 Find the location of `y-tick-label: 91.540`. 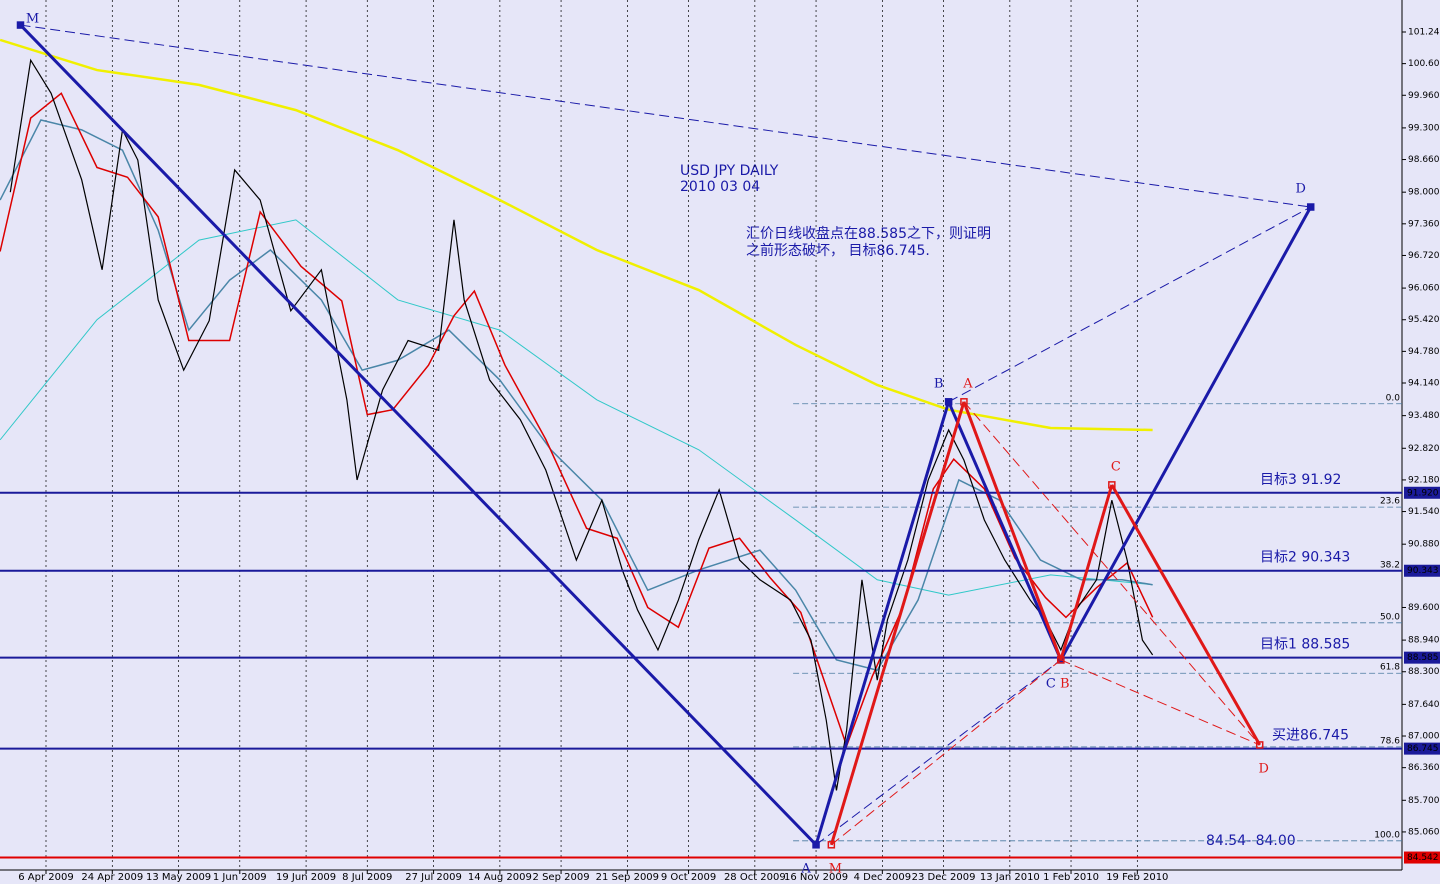

y-tick-label: 91.540 is located at coordinates (1424, 512).